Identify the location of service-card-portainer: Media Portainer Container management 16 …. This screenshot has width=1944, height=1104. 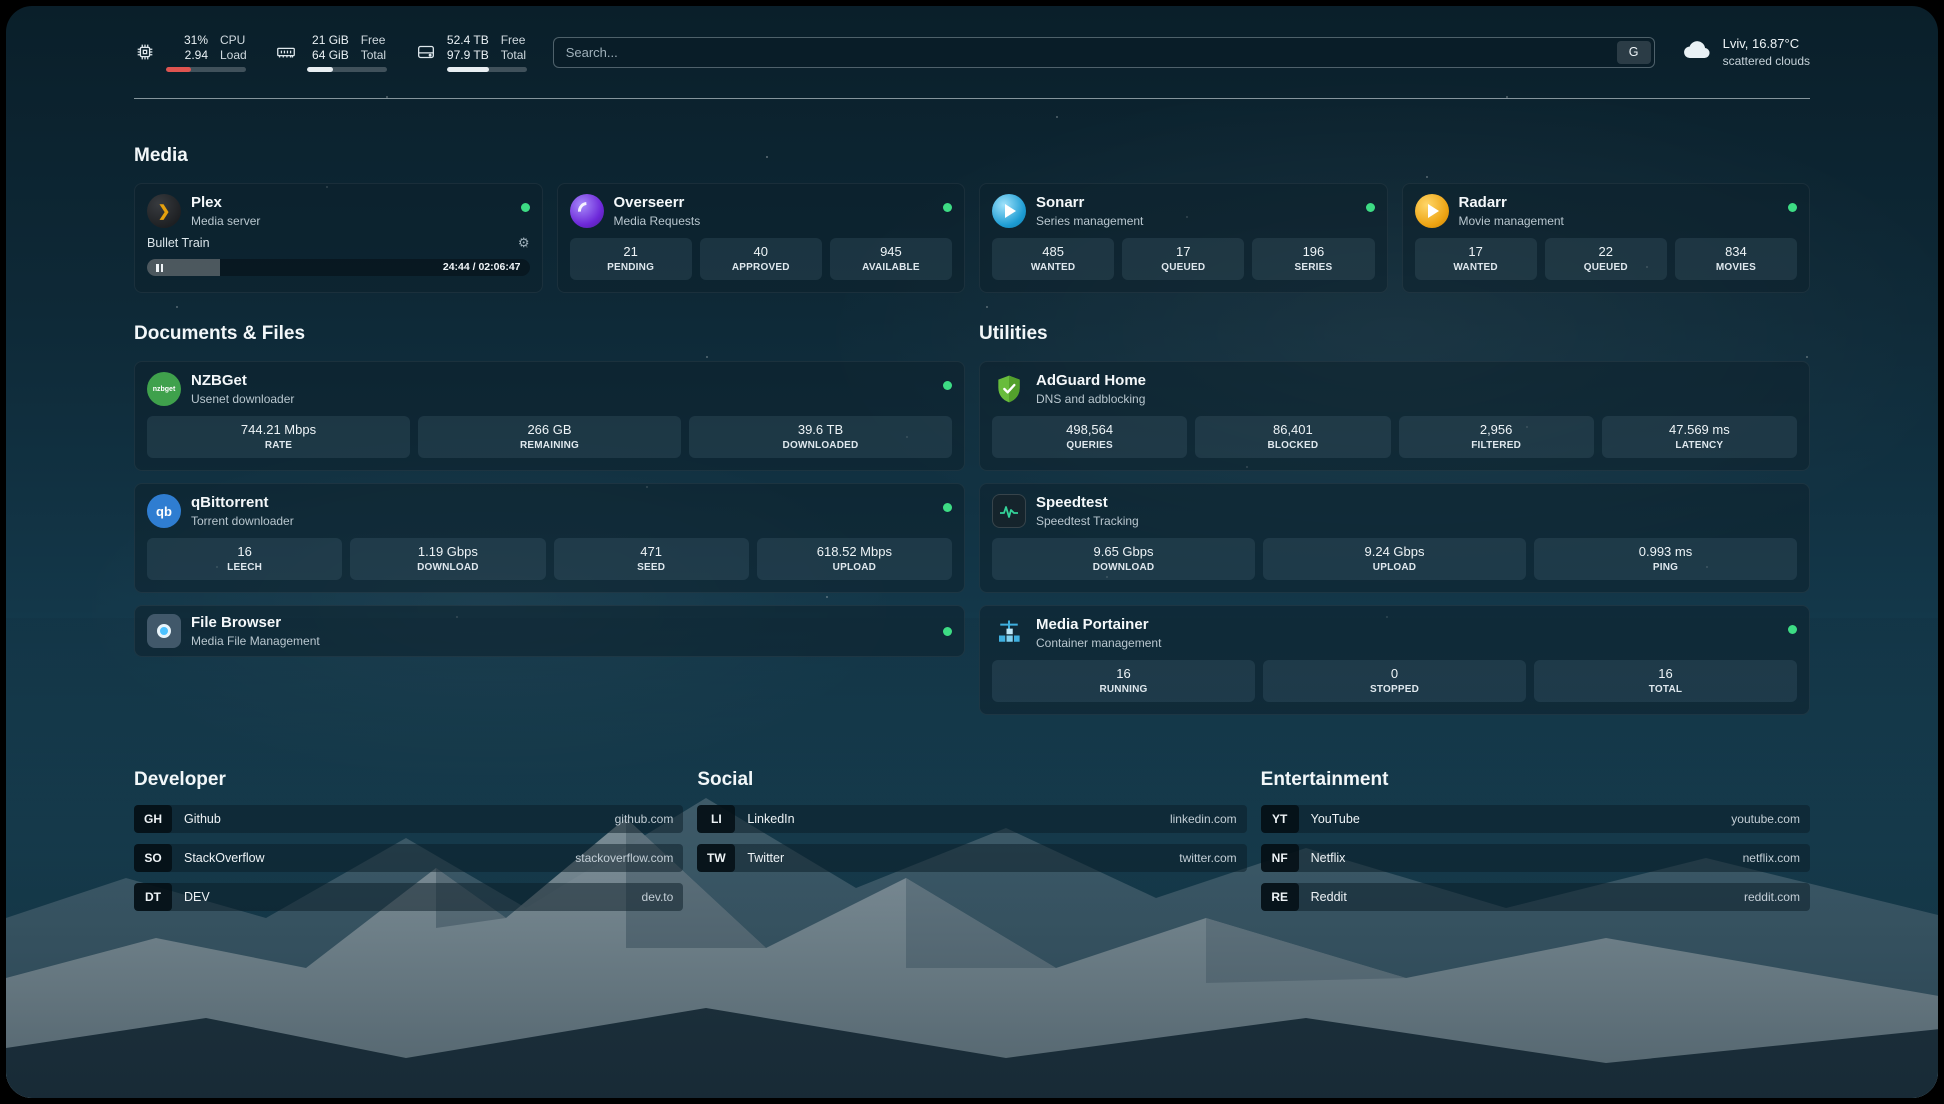
(1394, 660).